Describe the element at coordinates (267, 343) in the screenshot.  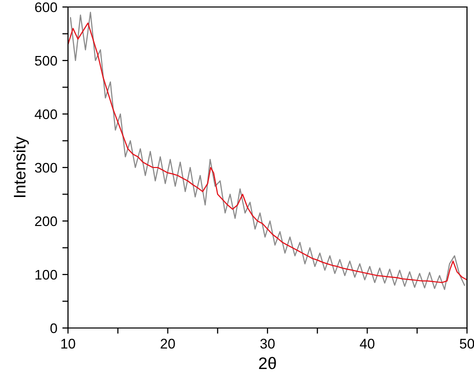
I see `x-tick-label: 30` at that location.